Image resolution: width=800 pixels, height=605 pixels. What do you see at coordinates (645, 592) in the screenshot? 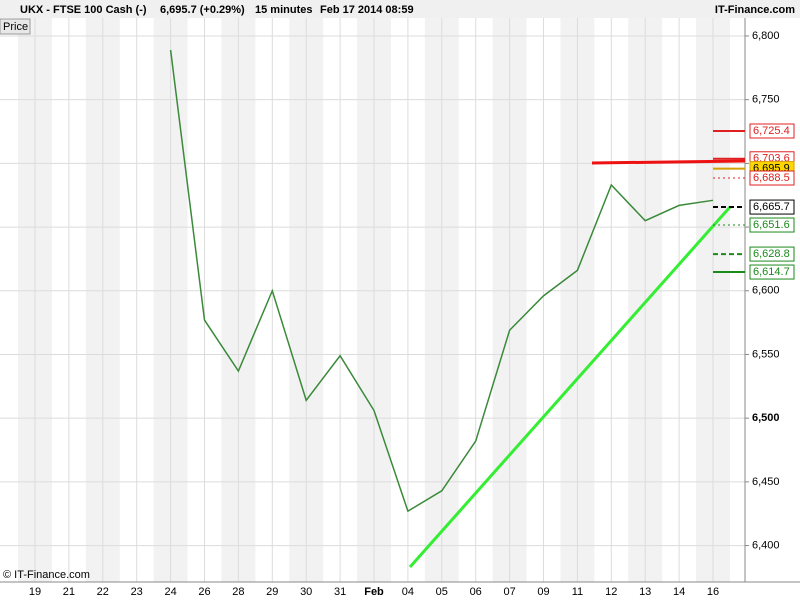
I see `x-tick-label: 13` at bounding box center [645, 592].